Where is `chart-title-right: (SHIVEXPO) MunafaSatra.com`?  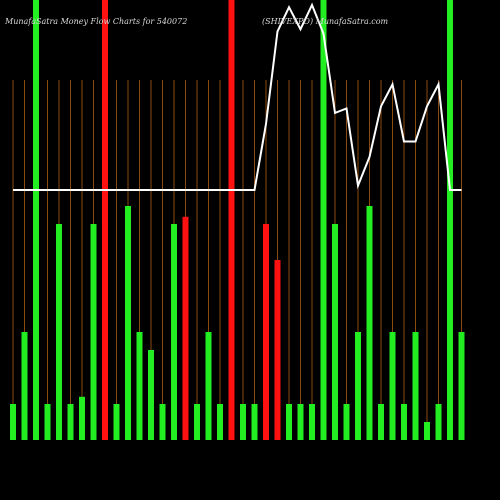 chart-title-right: (SHIVEXPO) MunafaSatra.com is located at coordinates (325, 21).